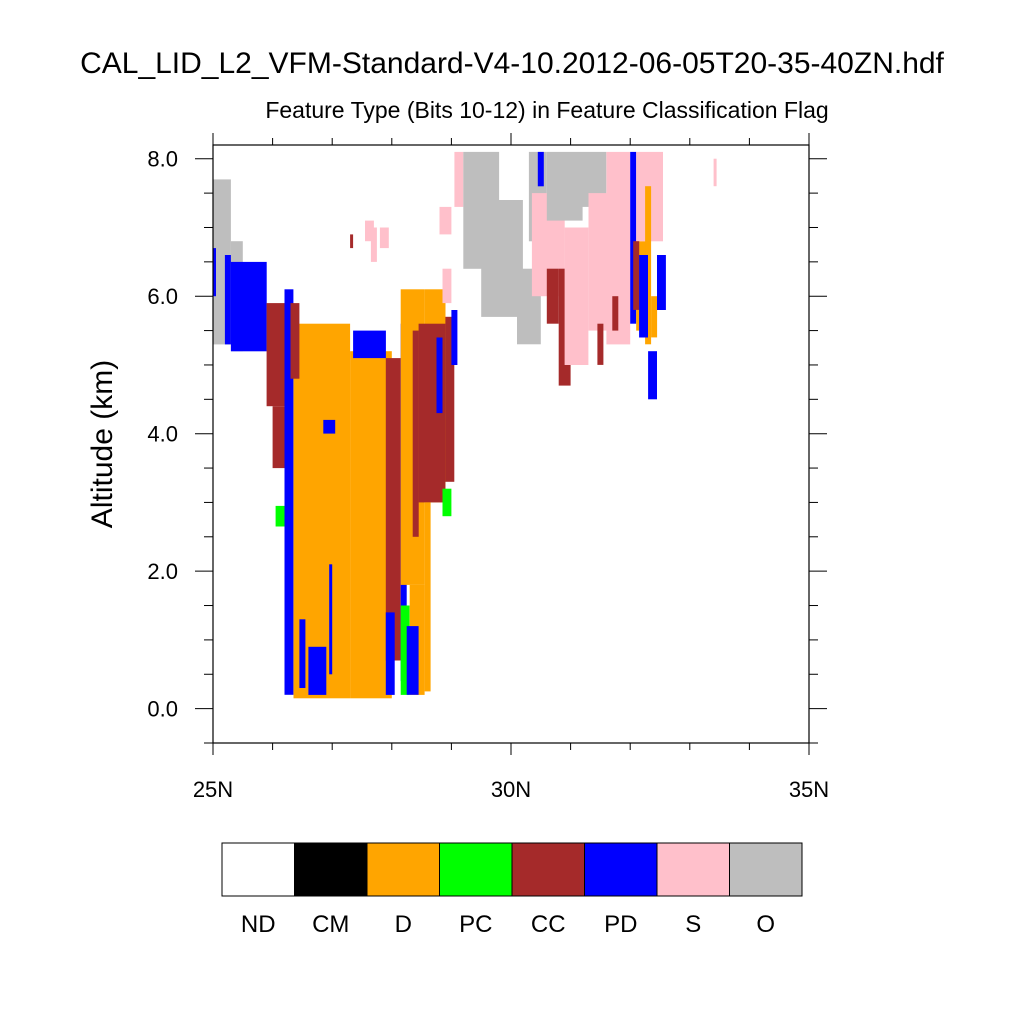  I want to click on y-tick-label: 4.0, so click(162, 434).